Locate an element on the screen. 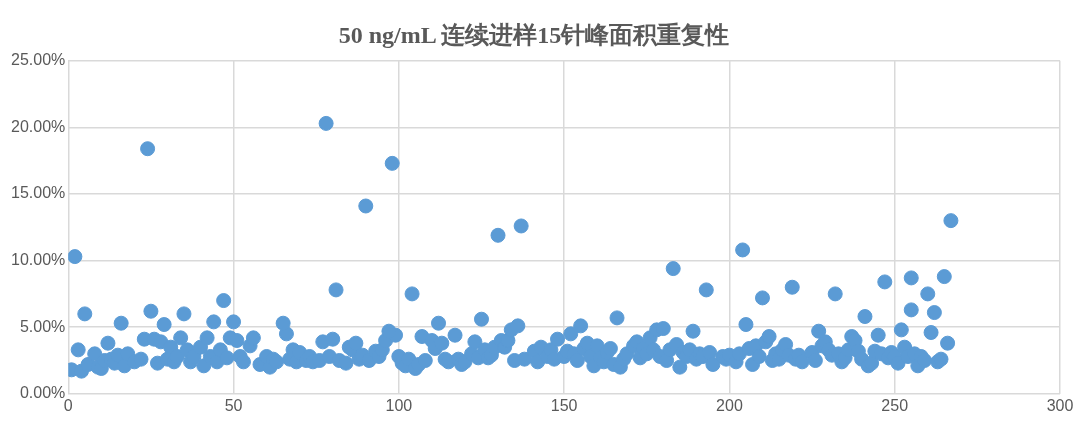 The height and width of the screenshot is (431, 1088). y-tick-label: 10.00% is located at coordinates (38, 260).